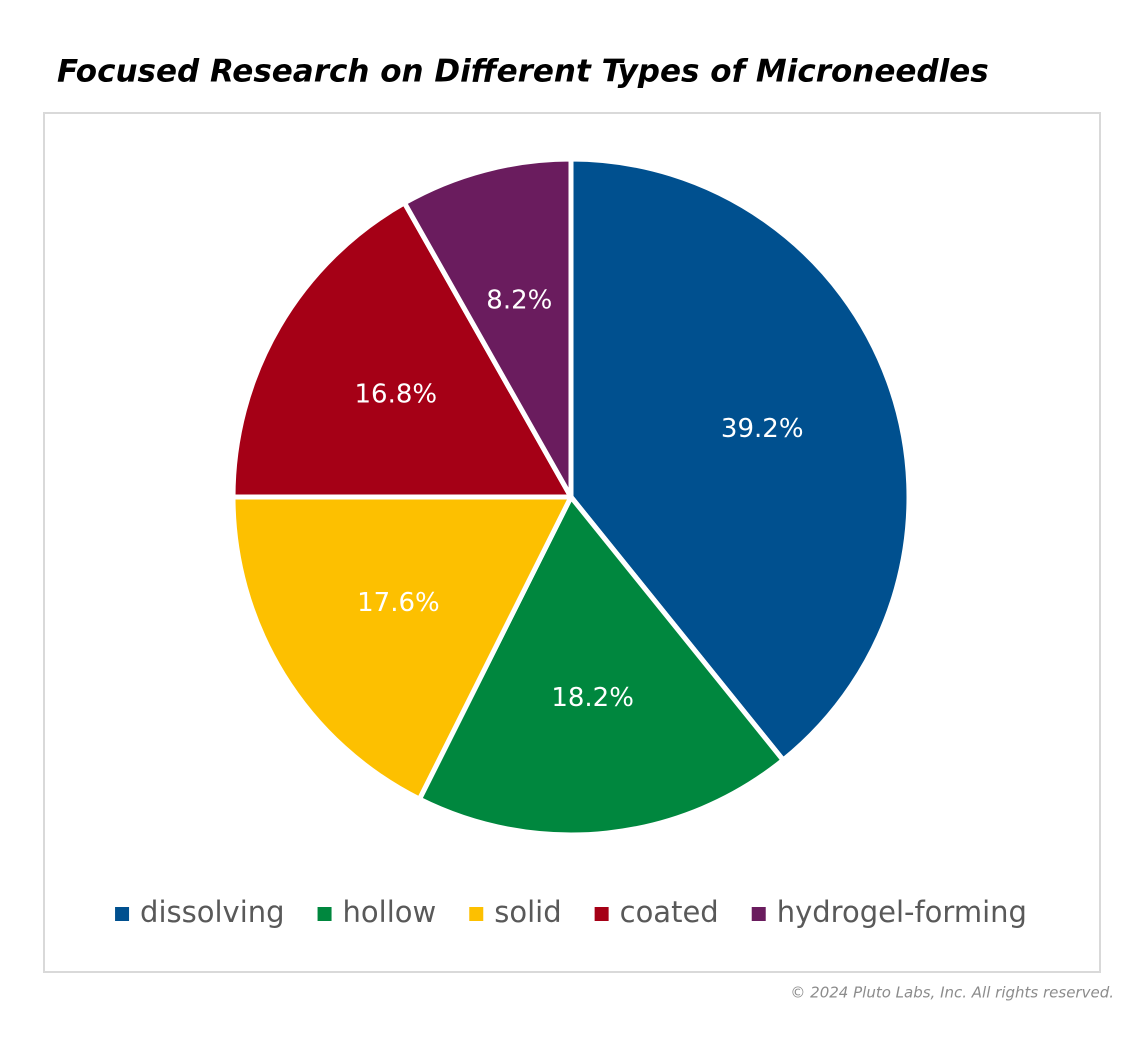 The image size is (1145, 1049). What do you see at coordinates (398, 603) in the screenshot?
I see `data-label: 17.6%` at bounding box center [398, 603].